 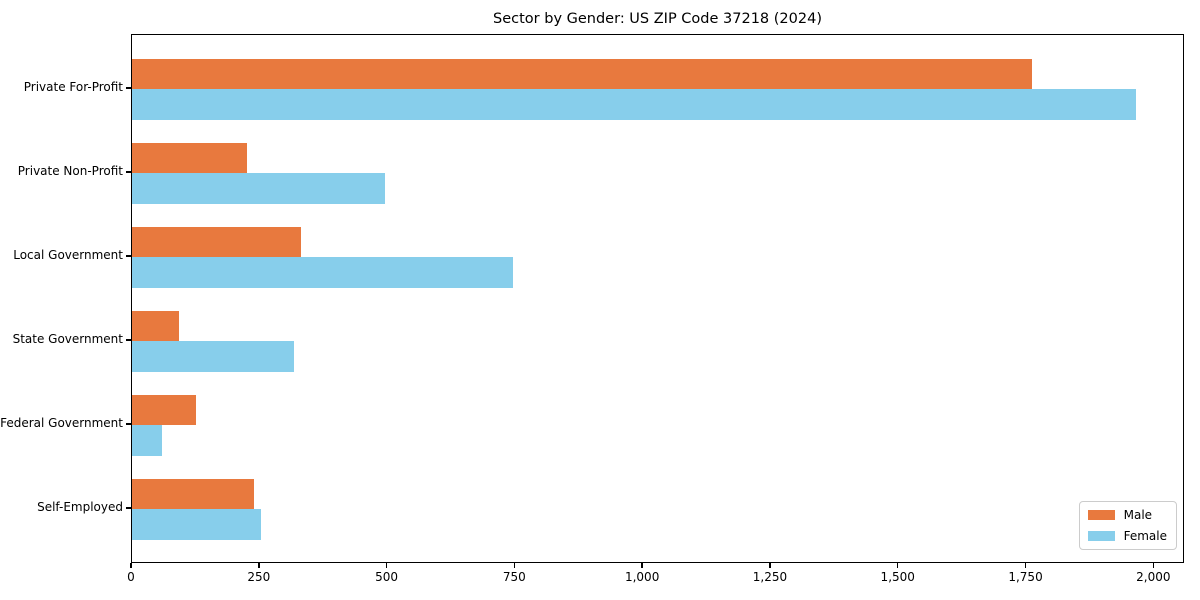 What do you see at coordinates (73, 87) in the screenshot?
I see `y-axis-label: Private For-Profit` at bounding box center [73, 87].